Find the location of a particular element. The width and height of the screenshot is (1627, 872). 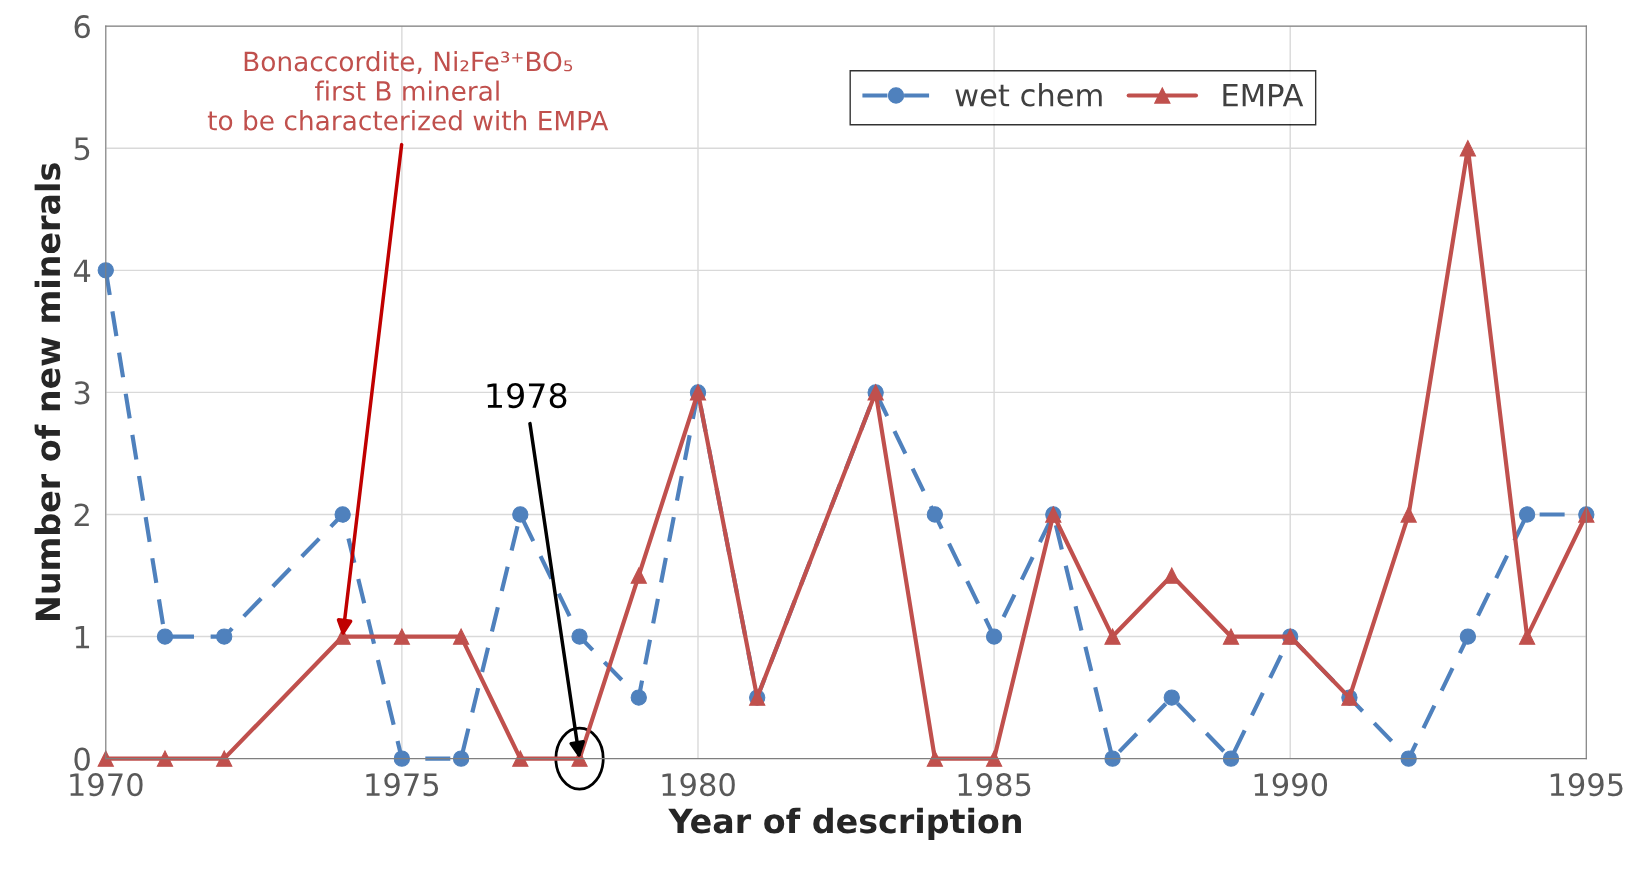

x-tick-label: 1975 is located at coordinates (402, 785).